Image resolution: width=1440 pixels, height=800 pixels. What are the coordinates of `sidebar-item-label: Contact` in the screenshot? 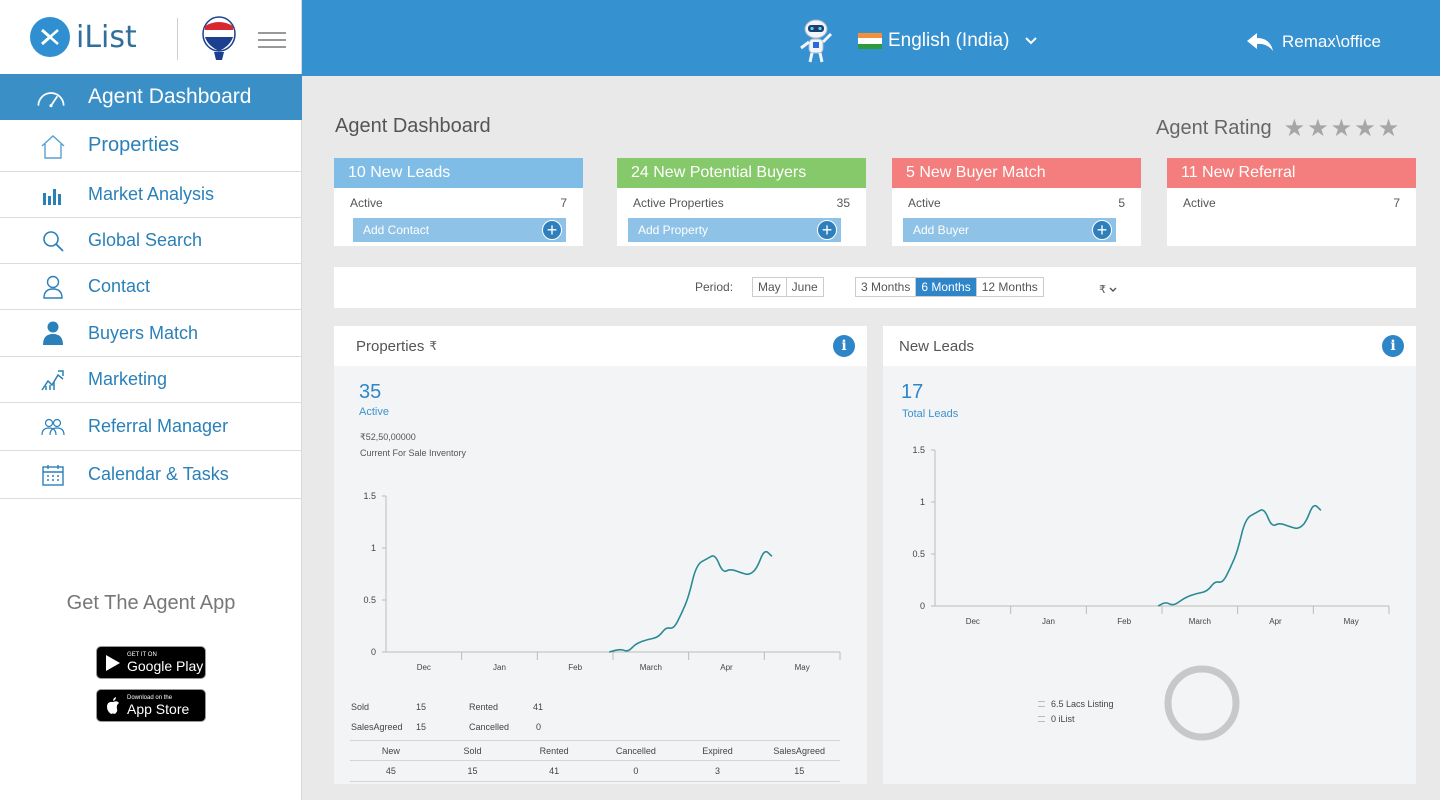 It's located at (119, 286).